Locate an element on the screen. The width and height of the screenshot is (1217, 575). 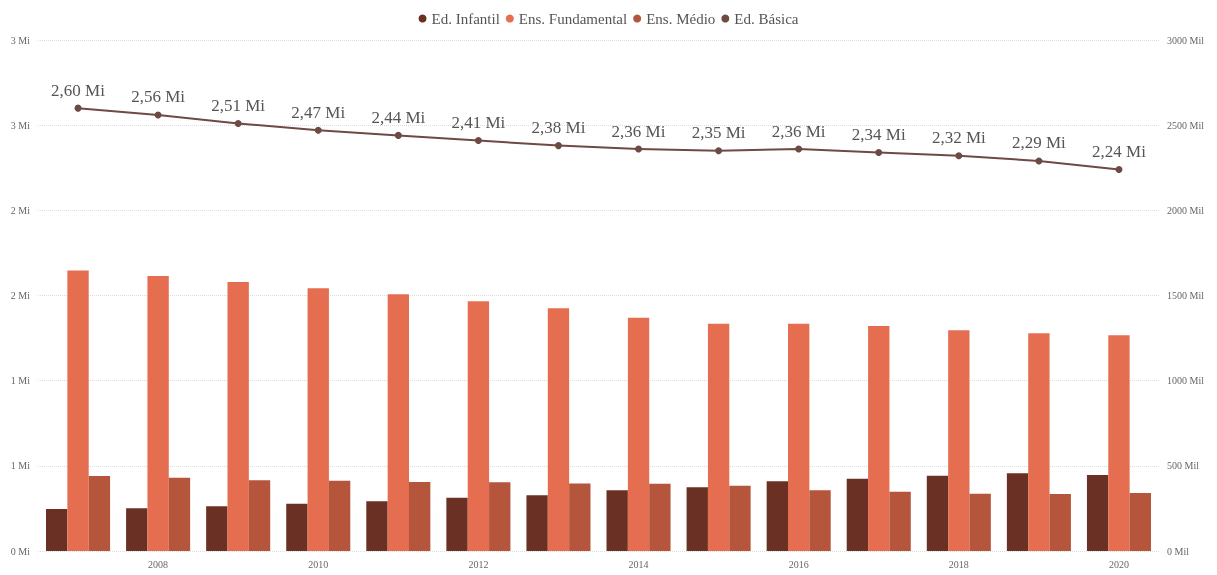
data-label: 2,29 Mi is located at coordinates (1039, 143).